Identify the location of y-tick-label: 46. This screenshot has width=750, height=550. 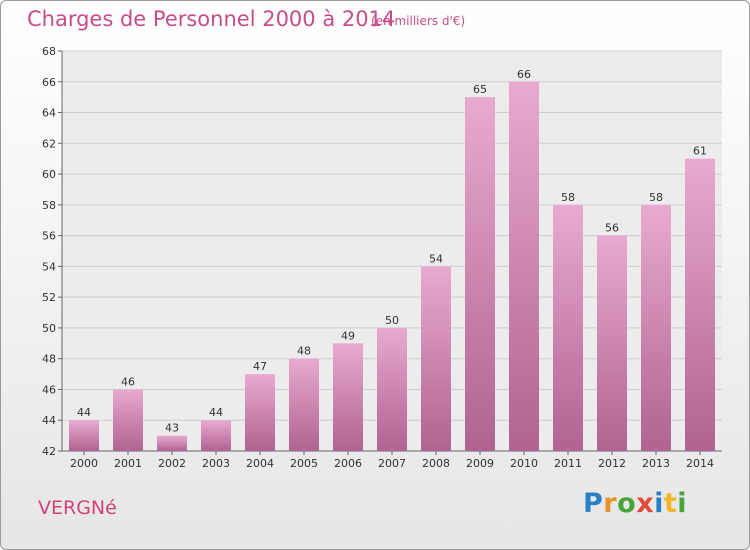
(49, 389).